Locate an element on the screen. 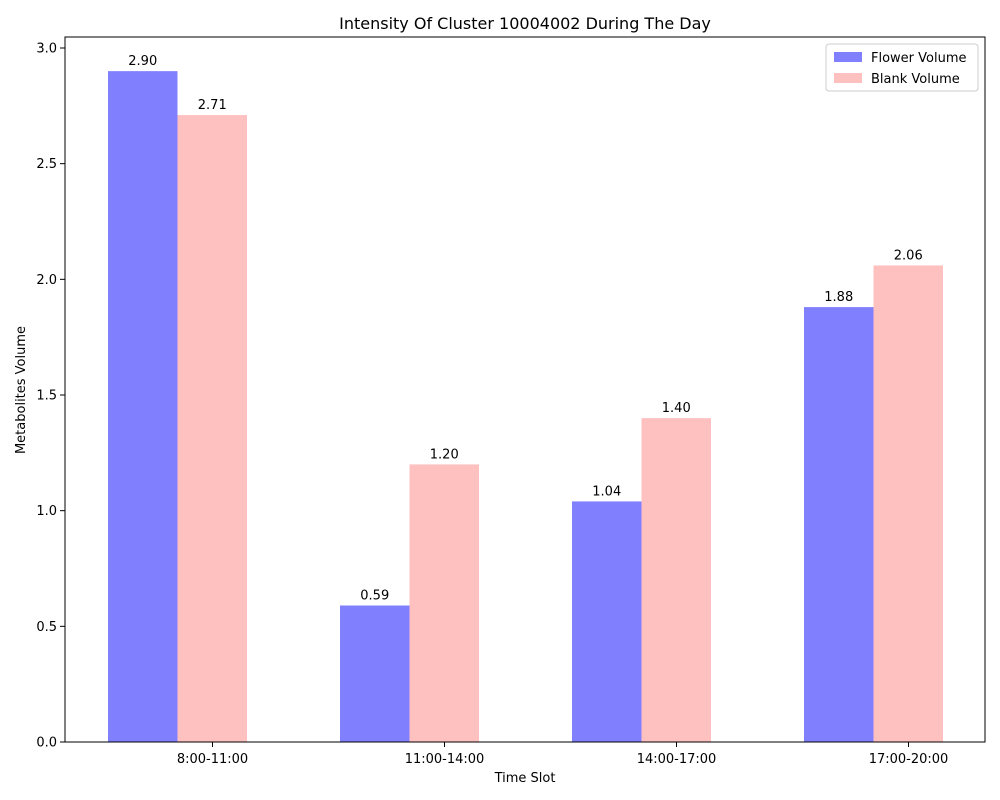 The height and width of the screenshot is (800, 1000). y-axis-label: Metabolites Volume is located at coordinates (21, 390).